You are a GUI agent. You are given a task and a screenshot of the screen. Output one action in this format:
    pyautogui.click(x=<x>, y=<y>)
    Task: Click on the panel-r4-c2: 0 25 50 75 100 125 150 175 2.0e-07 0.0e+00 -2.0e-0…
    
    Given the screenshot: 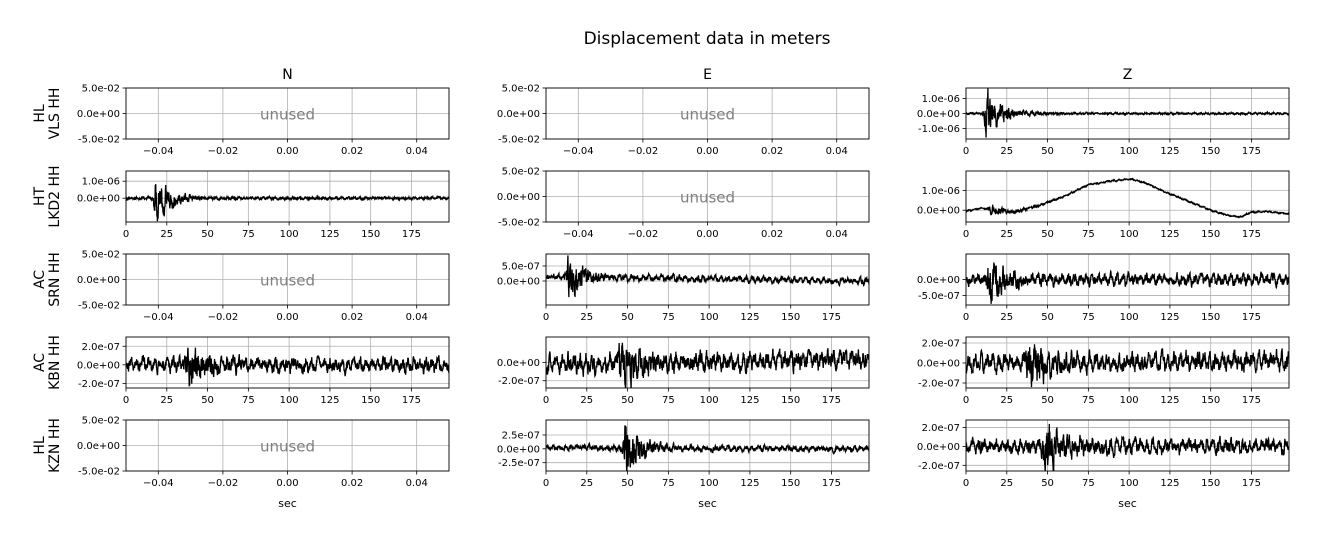 What is the action you would take?
    pyautogui.click(x=1103, y=464)
    